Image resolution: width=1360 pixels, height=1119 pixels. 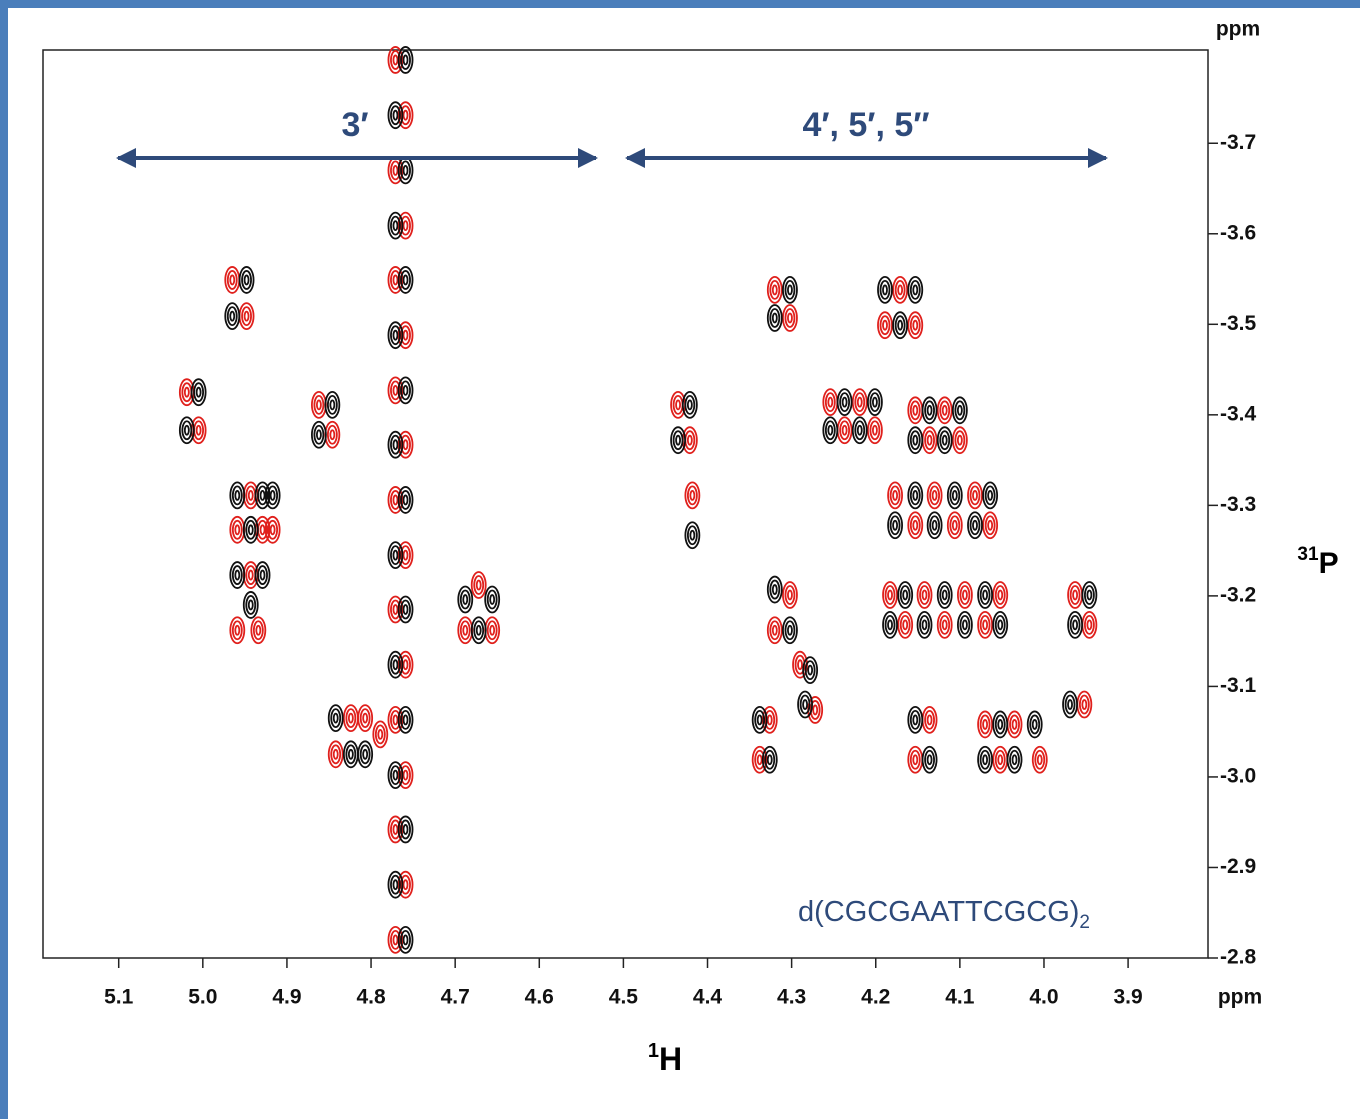 What do you see at coordinates (202, 997) in the screenshot?
I see `x-tick-label: 5.0` at bounding box center [202, 997].